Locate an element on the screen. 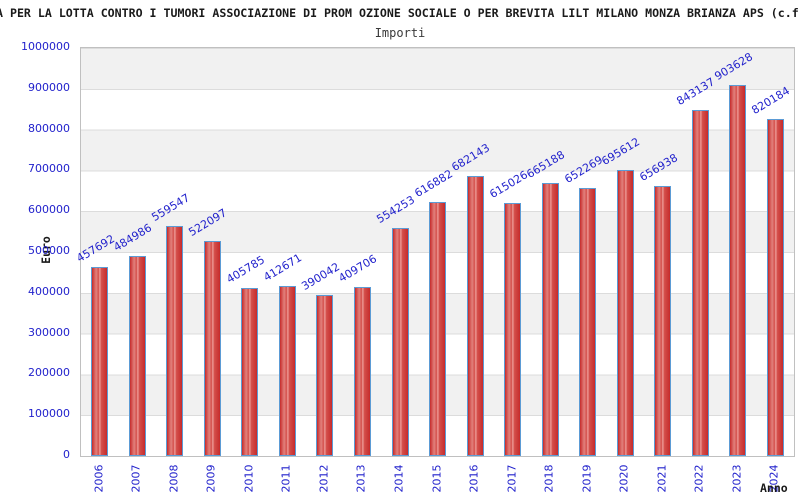 The height and width of the screenshot is (500, 800). x-axis-tick-text: 2021 is located at coordinates (662, 478).